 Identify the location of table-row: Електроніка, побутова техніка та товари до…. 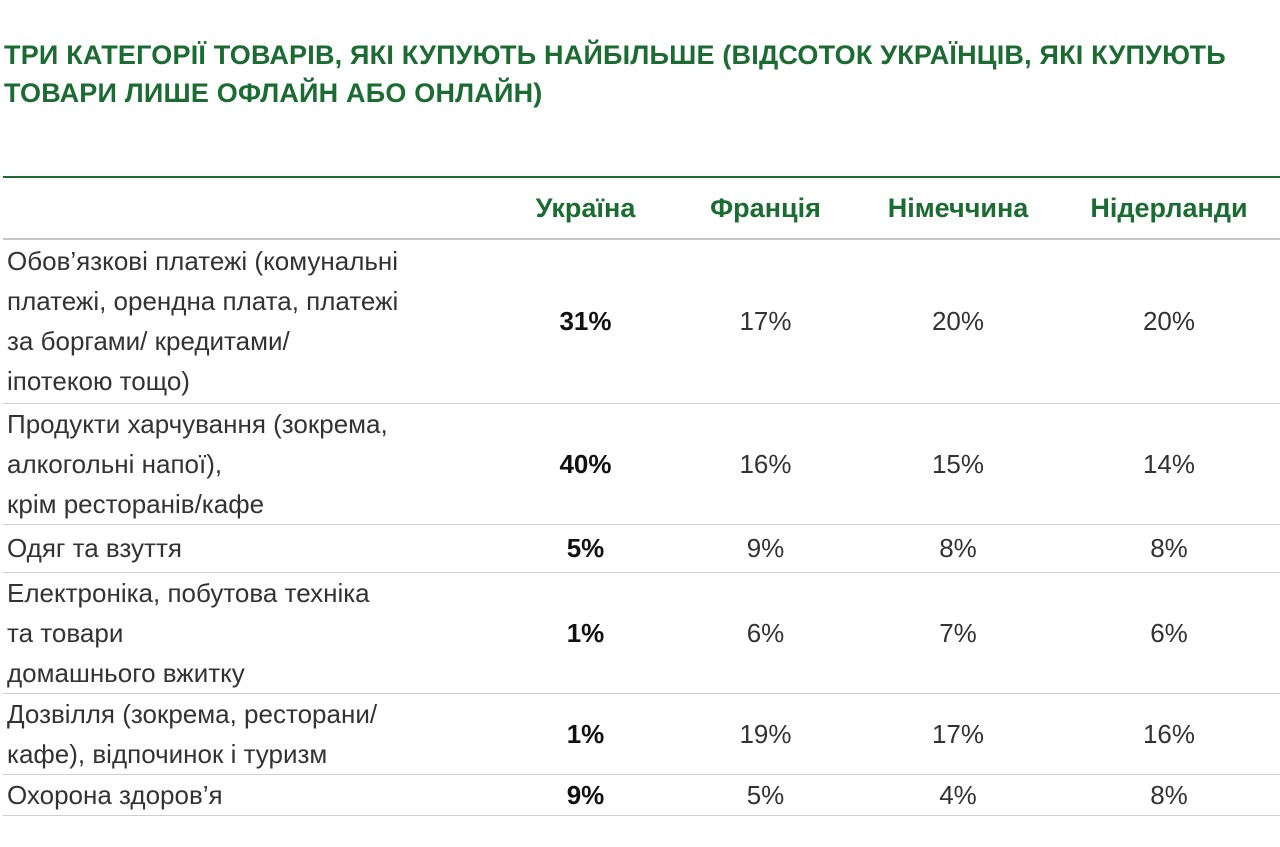
(641, 632).